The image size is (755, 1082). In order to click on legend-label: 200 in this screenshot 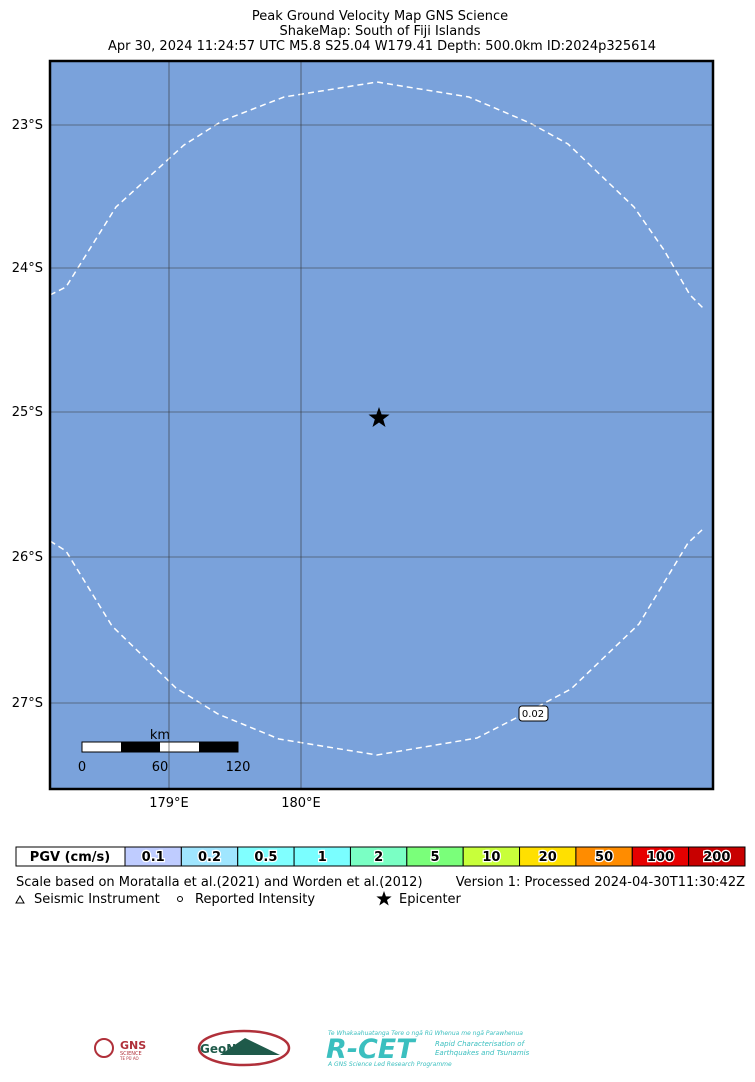, I will do `click(716, 857)`.